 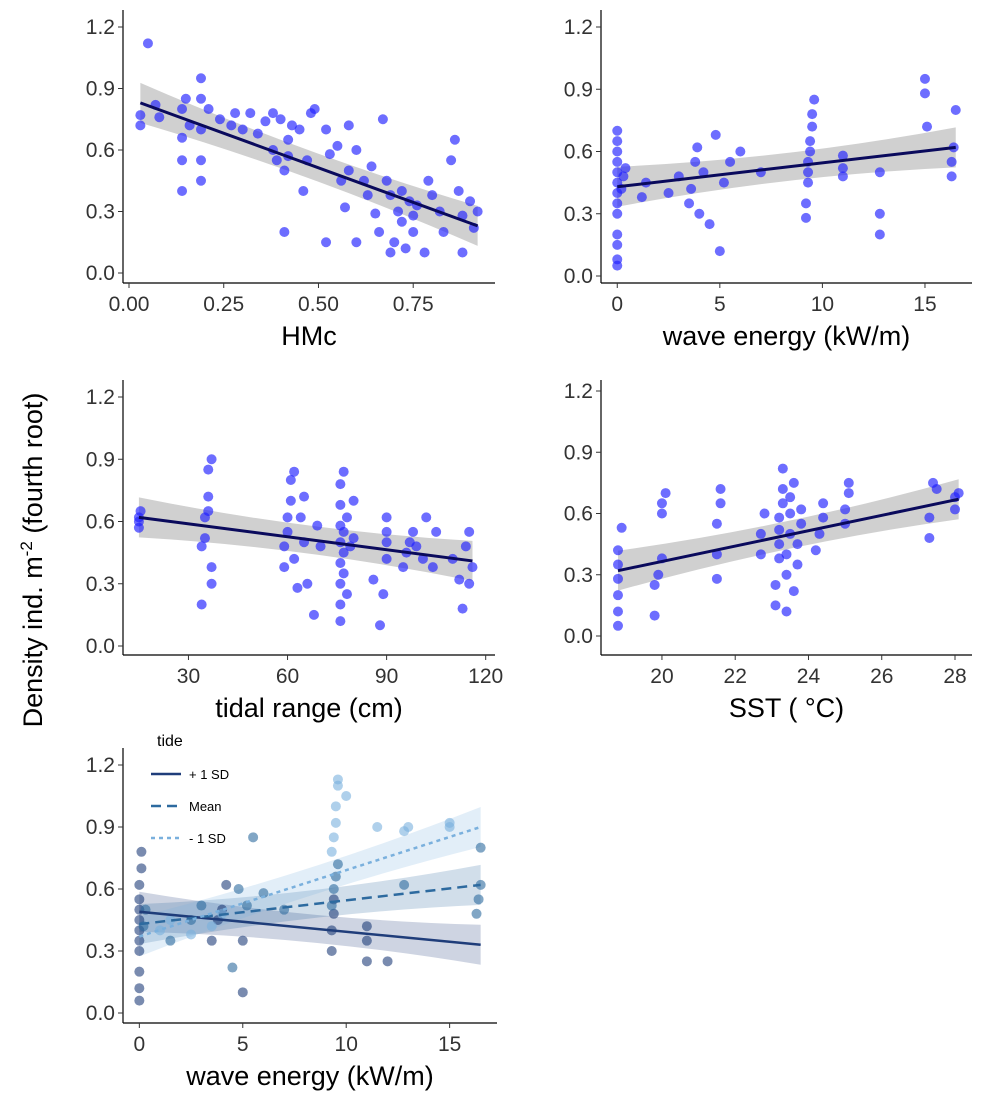 What do you see at coordinates (209, 774) in the screenshot?
I see `legend-label: + 1 SD` at bounding box center [209, 774].